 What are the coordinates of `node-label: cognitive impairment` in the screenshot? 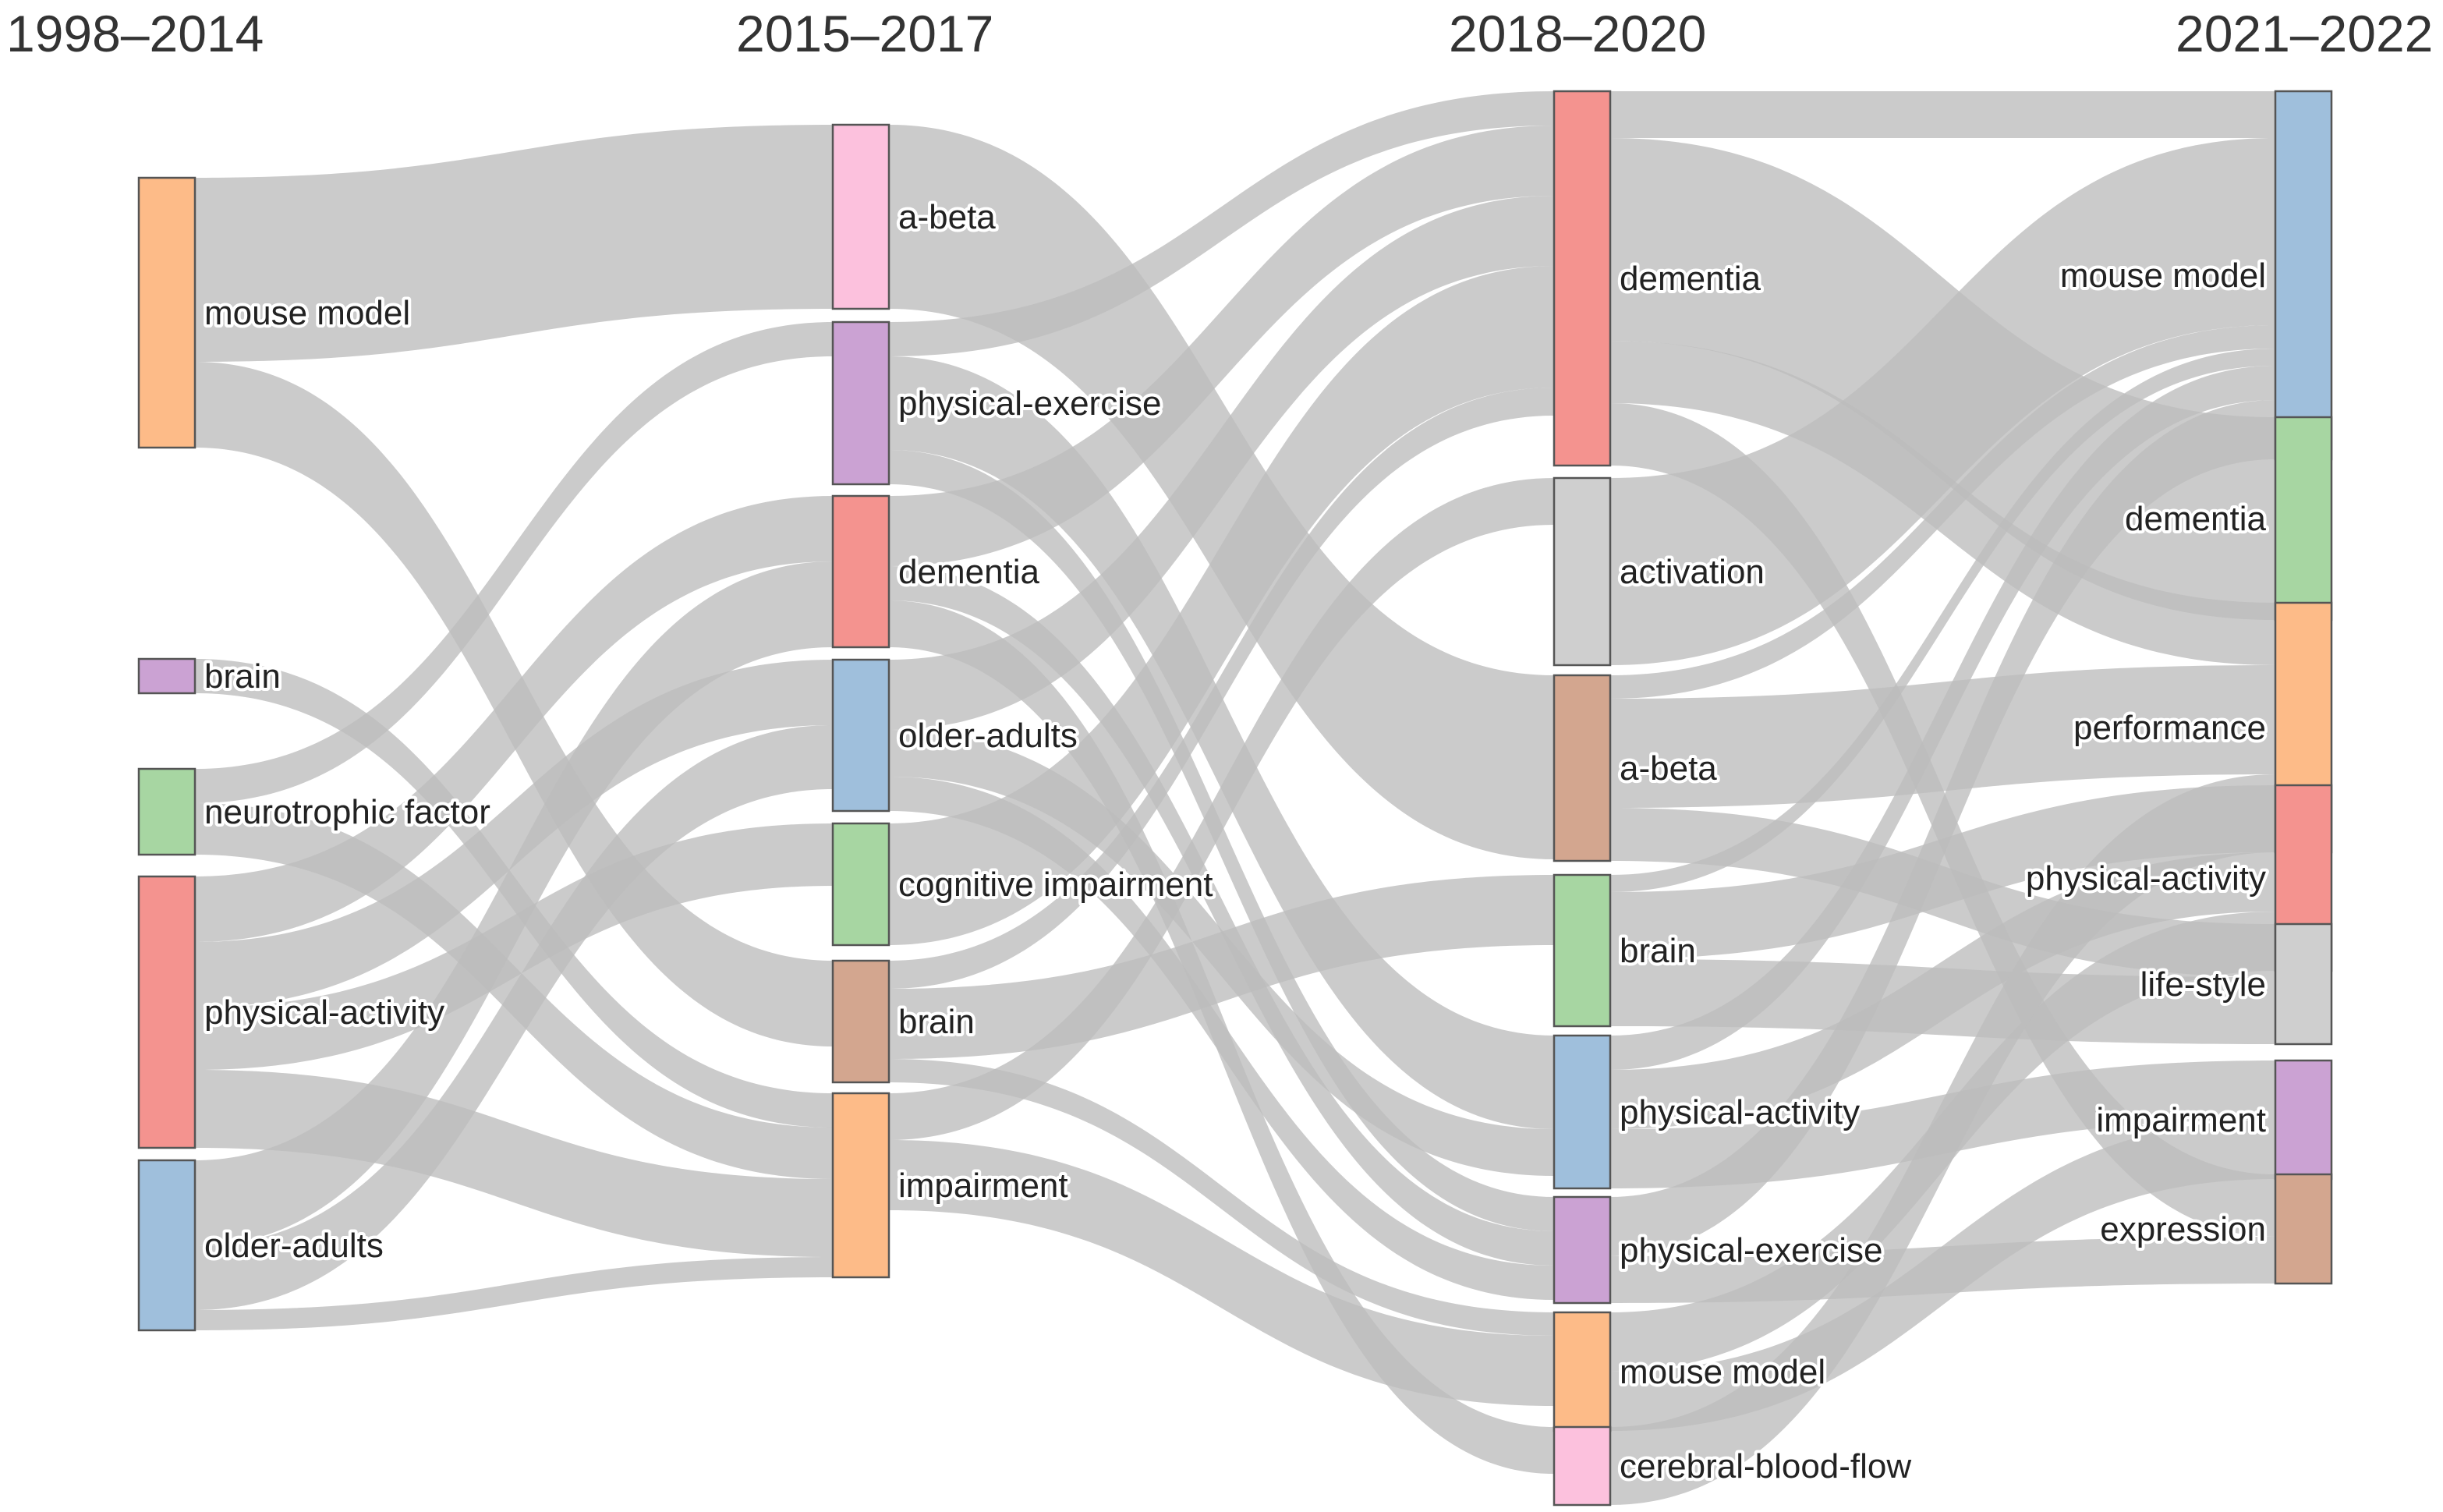 It's located at (1056, 885).